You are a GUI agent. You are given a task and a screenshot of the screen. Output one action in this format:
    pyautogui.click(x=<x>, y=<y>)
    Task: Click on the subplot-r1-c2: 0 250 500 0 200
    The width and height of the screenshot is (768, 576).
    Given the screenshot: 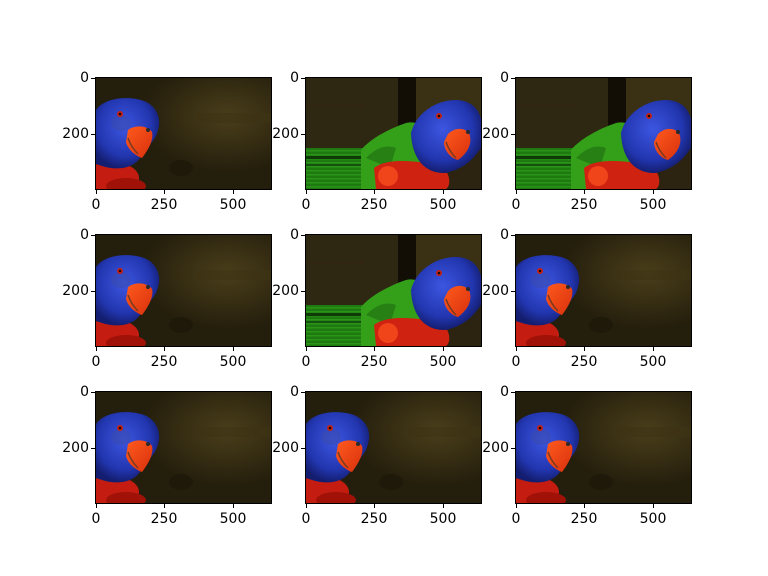 What is the action you would take?
    pyautogui.click(x=587, y=298)
    